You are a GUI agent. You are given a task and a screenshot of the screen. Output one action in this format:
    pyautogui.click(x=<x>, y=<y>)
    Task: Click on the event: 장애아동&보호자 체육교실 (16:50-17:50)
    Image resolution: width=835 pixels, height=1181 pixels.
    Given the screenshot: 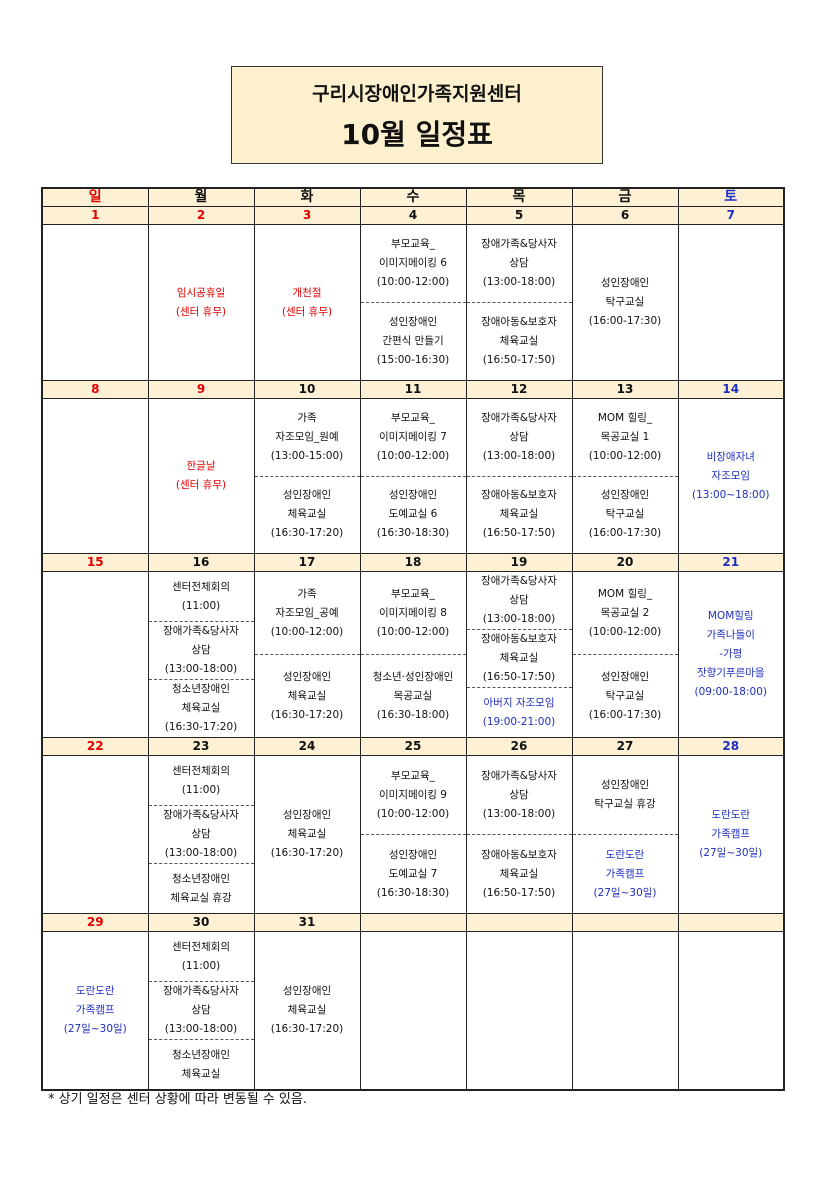 What is the action you would take?
    pyautogui.click(x=519, y=873)
    